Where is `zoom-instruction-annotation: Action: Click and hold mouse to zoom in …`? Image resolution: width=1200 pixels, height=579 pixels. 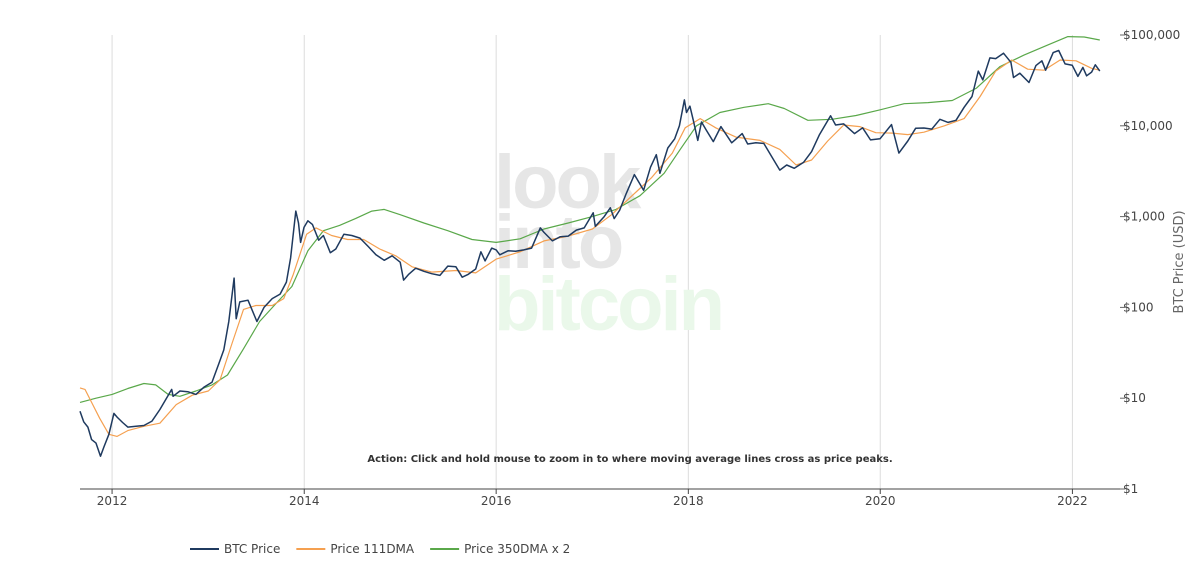 zoom-instruction-annotation: Action: Click and hold mouse to zoom in … is located at coordinates (629, 459).